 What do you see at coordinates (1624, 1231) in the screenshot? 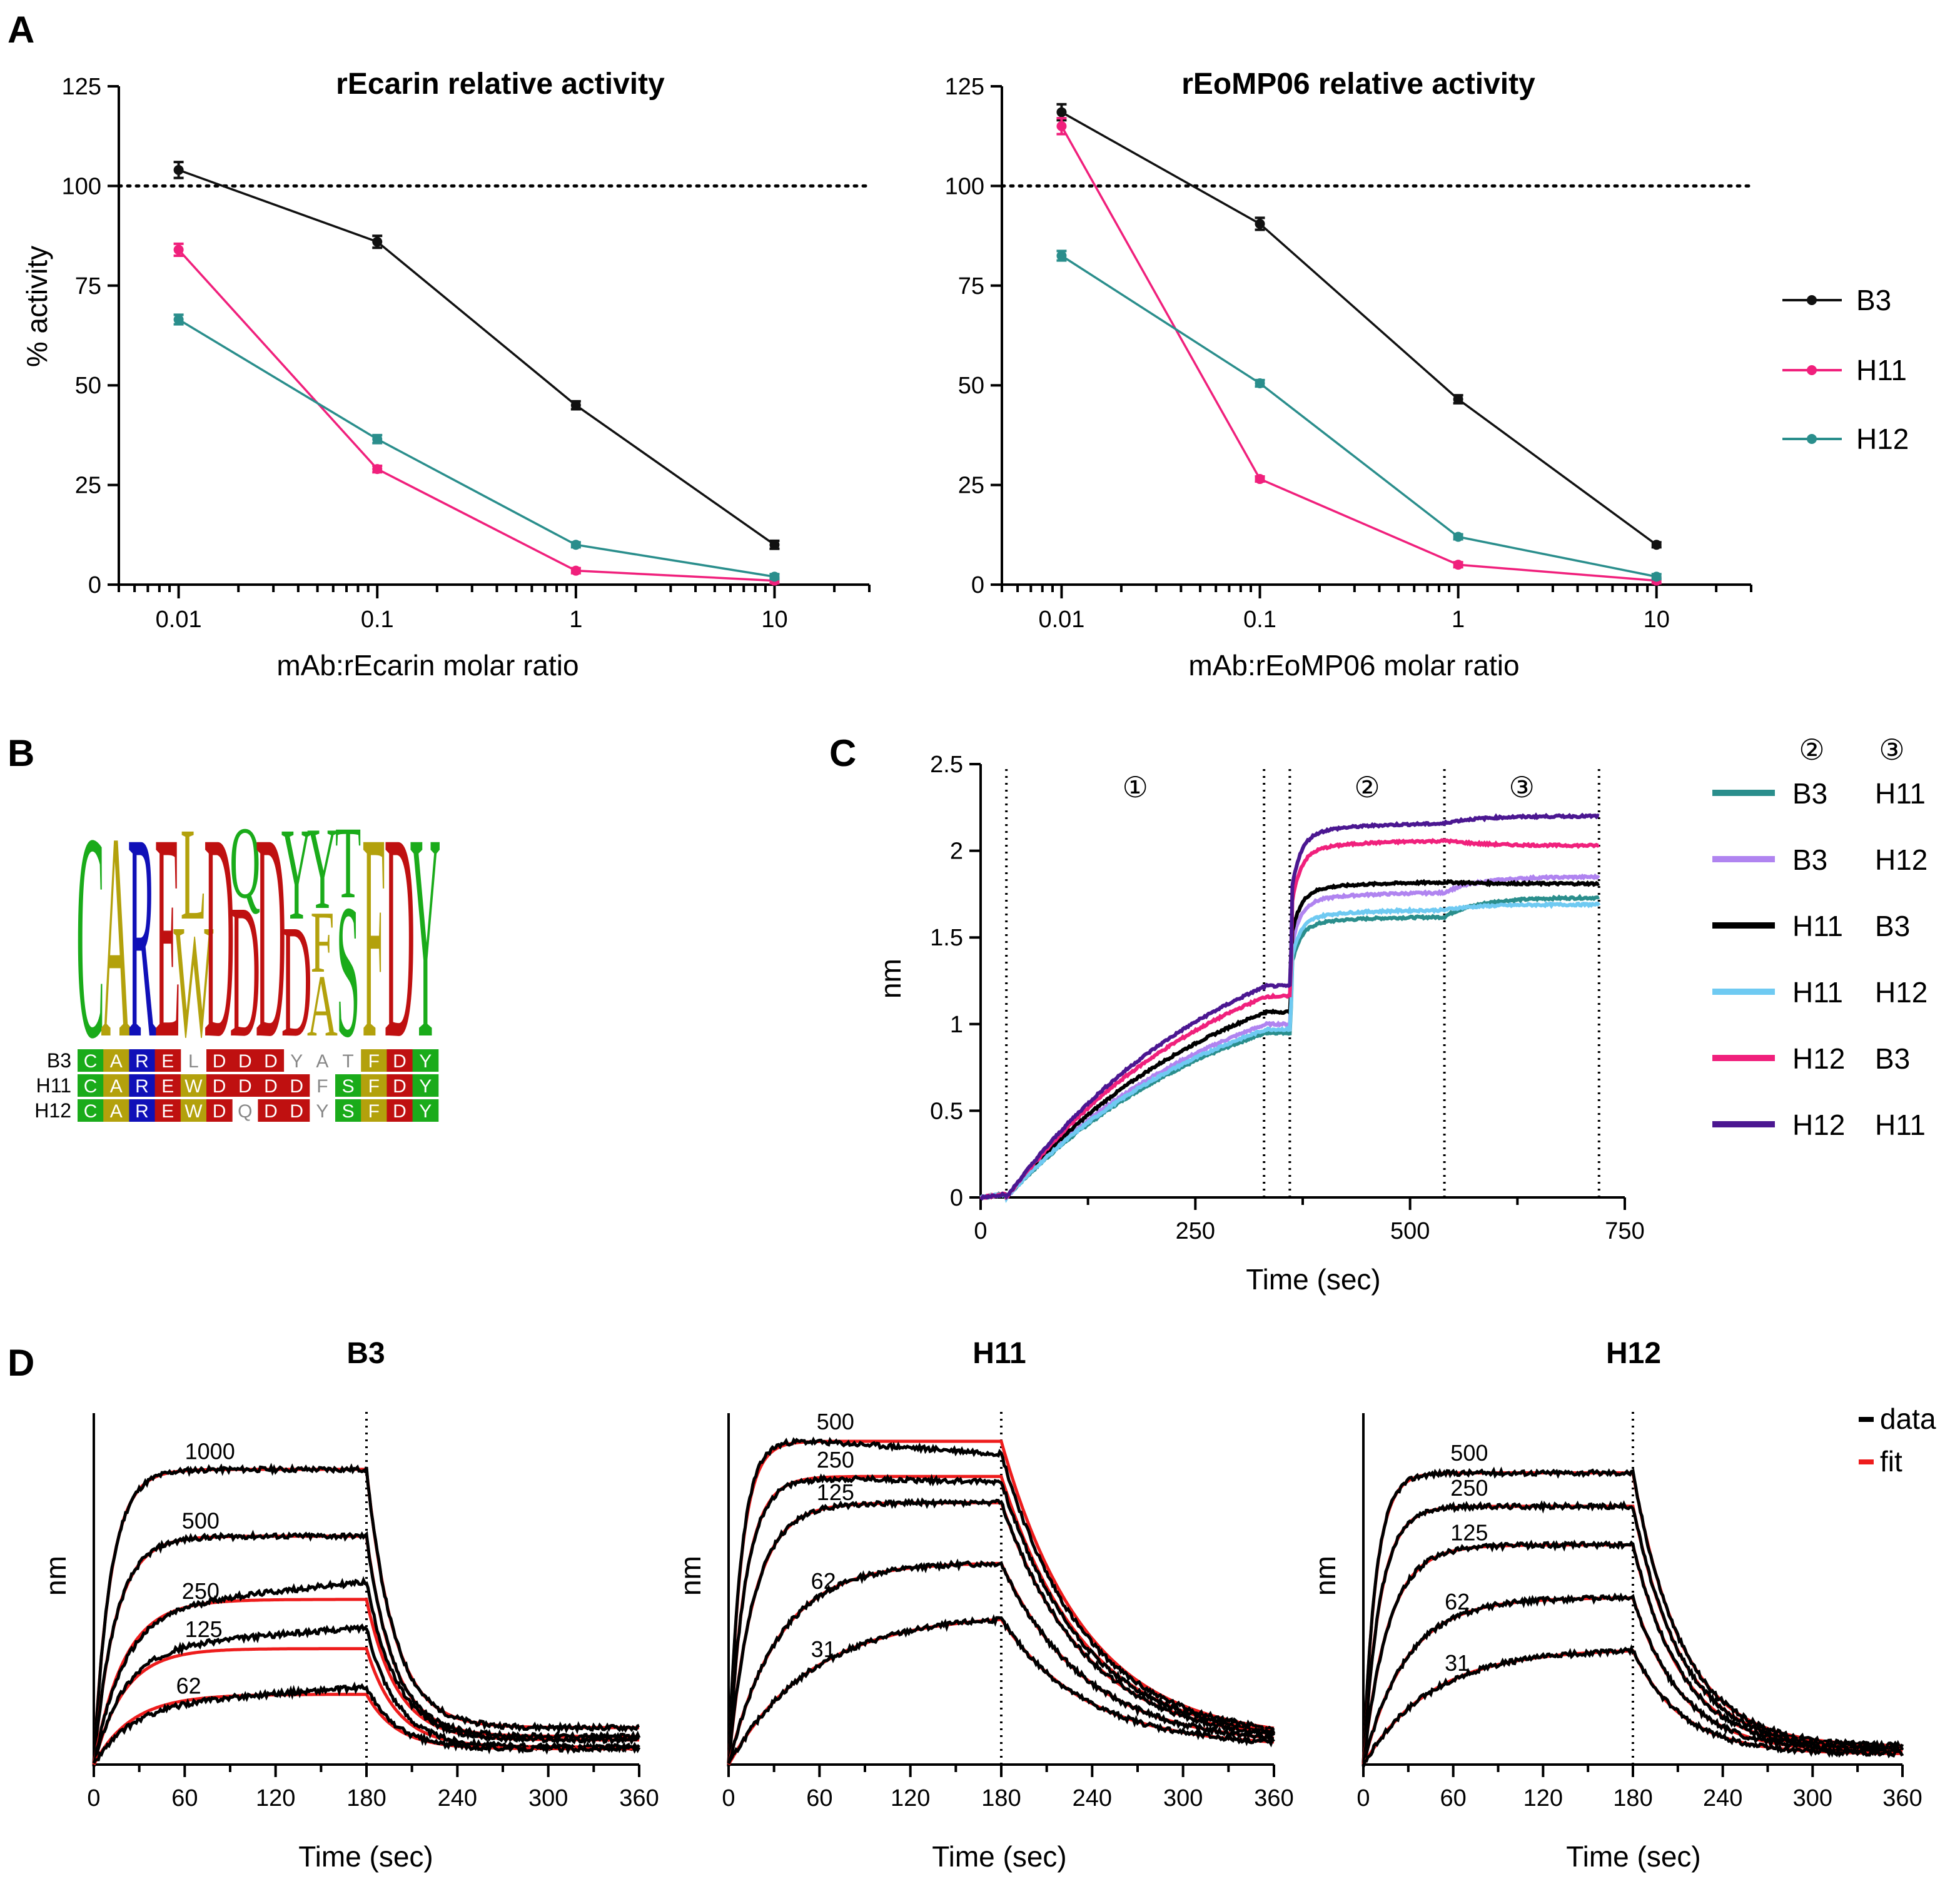
I see `x-tick-label: 750` at bounding box center [1624, 1231].